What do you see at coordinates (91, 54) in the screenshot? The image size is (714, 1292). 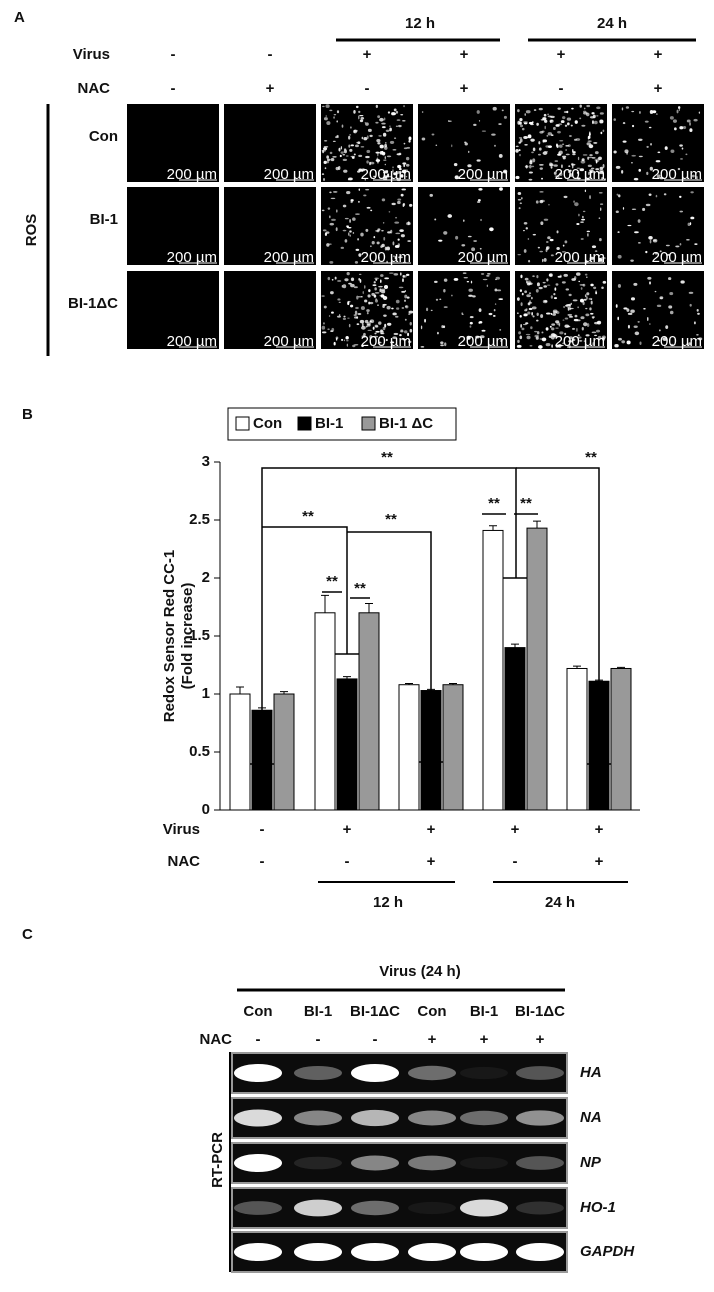 I see `row-label: Virus` at bounding box center [91, 54].